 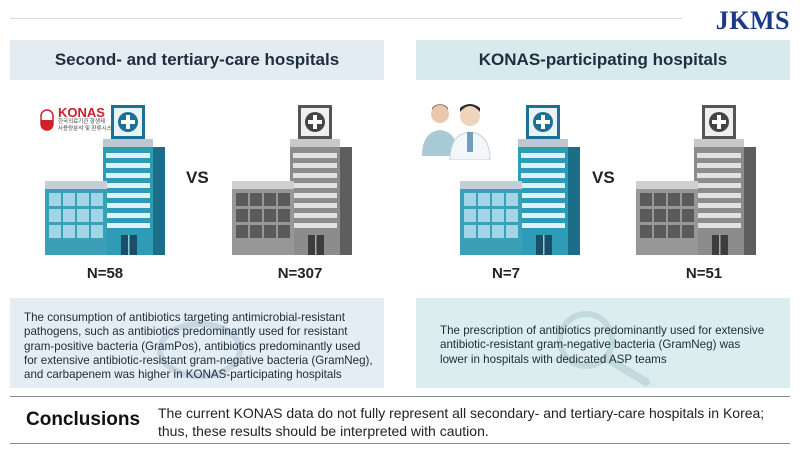 What do you see at coordinates (81, 112) in the screenshot?
I see `konas-logo-text: KONAS` at bounding box center [81, 112].